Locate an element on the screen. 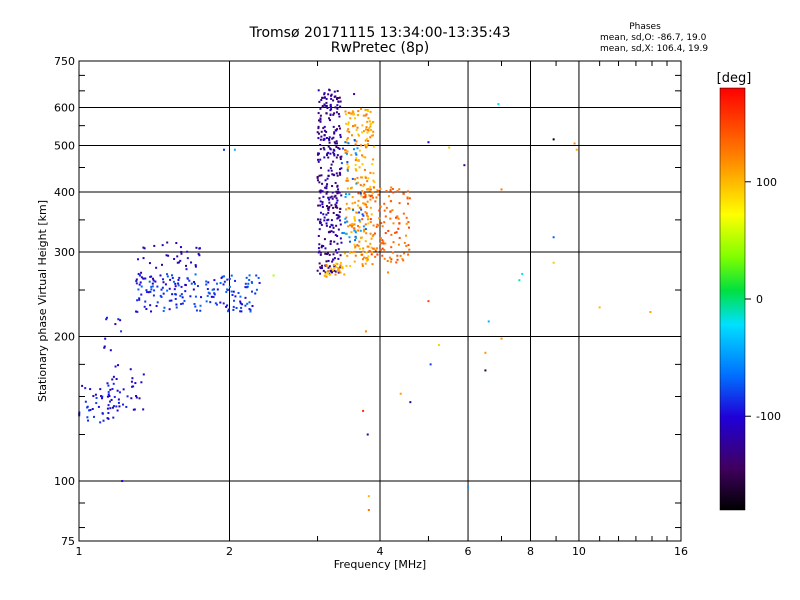 The width and height of the screenshot is (800, 600). x-tick-label: 10 is located at coordinates (579, 551).